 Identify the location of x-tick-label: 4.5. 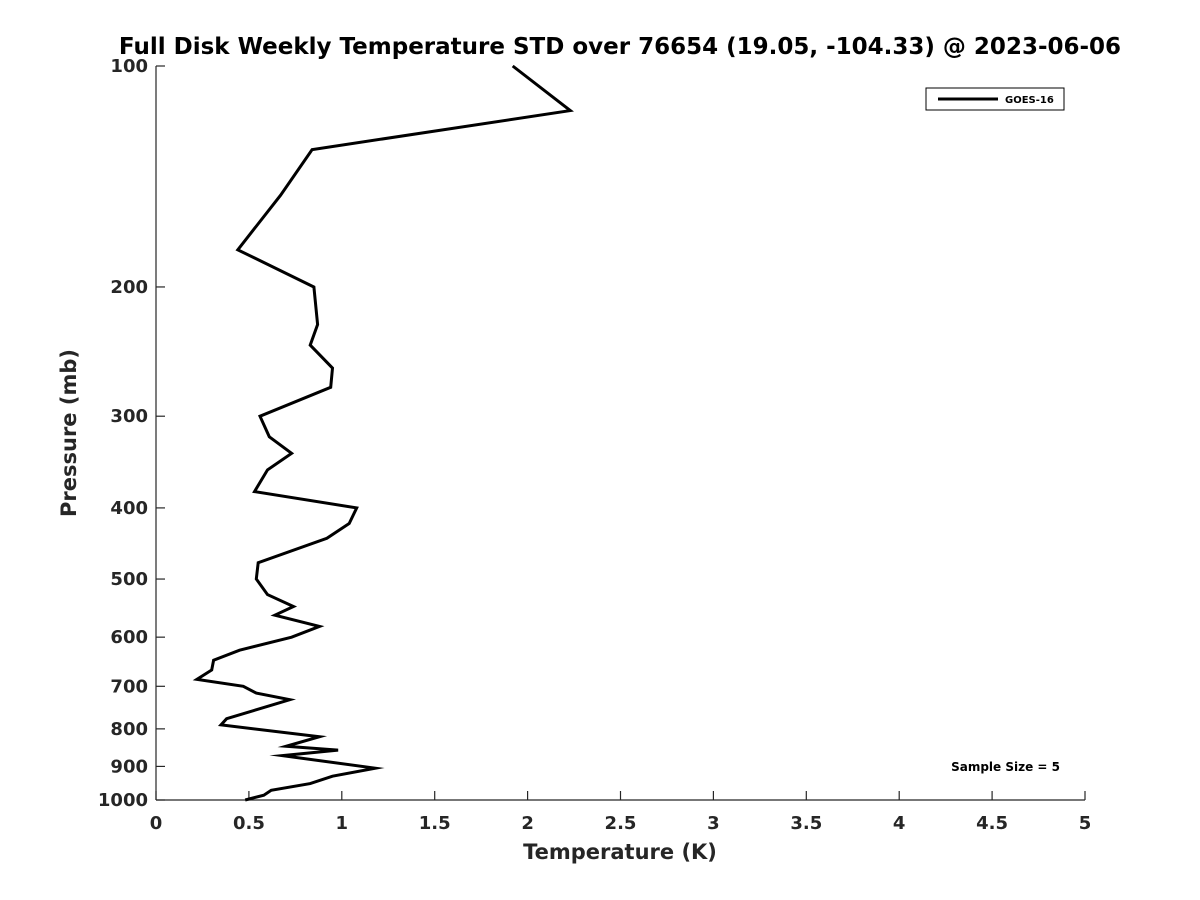
(992, 823).